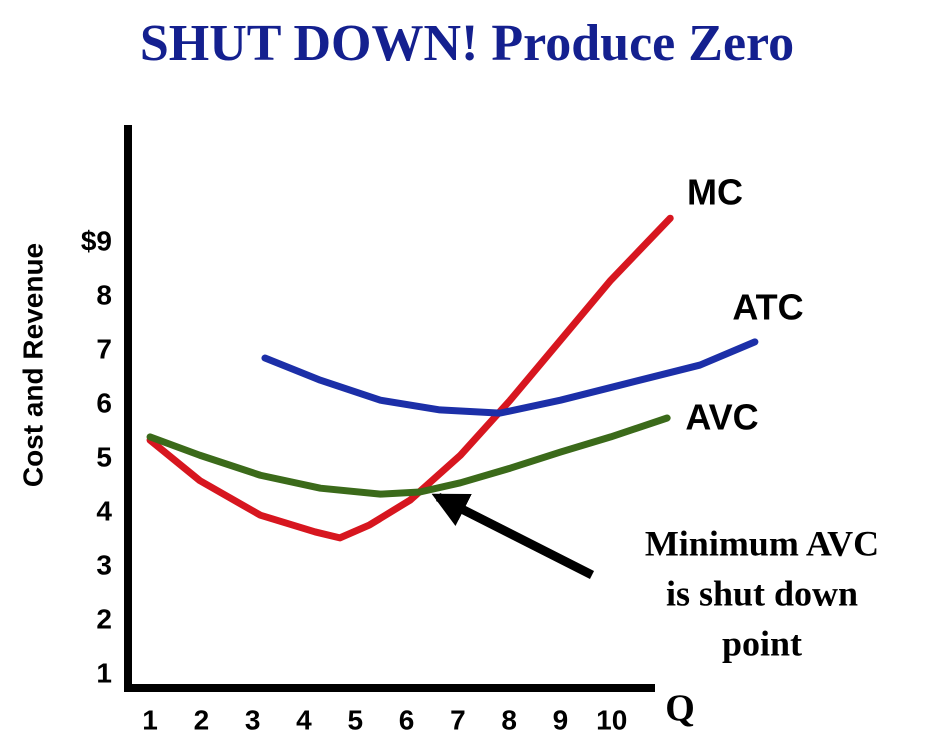 This screenshot has height=748, width=934. What do you see at coordinates (680, 709) in the screenshot?
I see `x-axis-label: Q` at bounding box center [680, 709].